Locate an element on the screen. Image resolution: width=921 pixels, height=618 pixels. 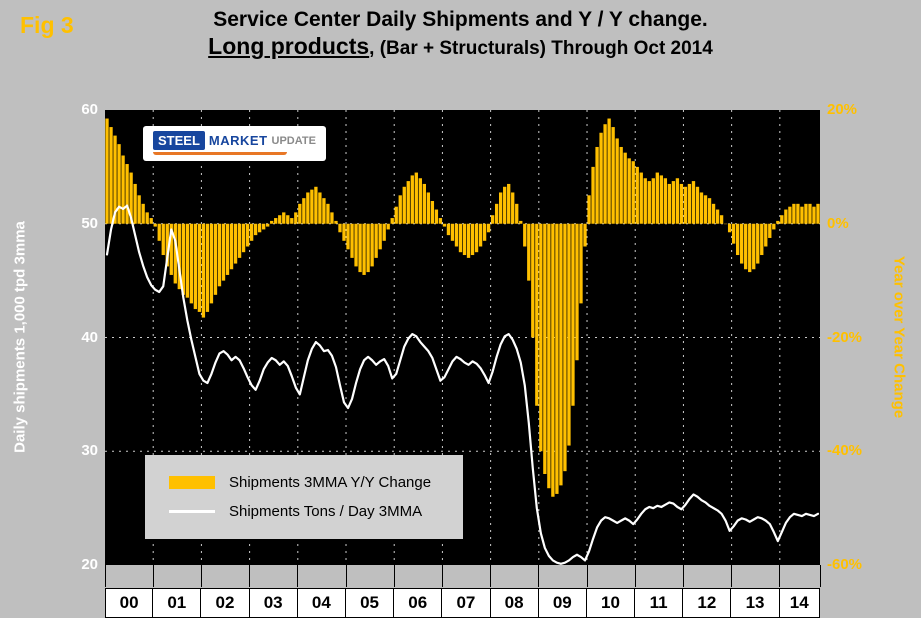
logo-market-text: MARKET is located at coordinates (238, 140).